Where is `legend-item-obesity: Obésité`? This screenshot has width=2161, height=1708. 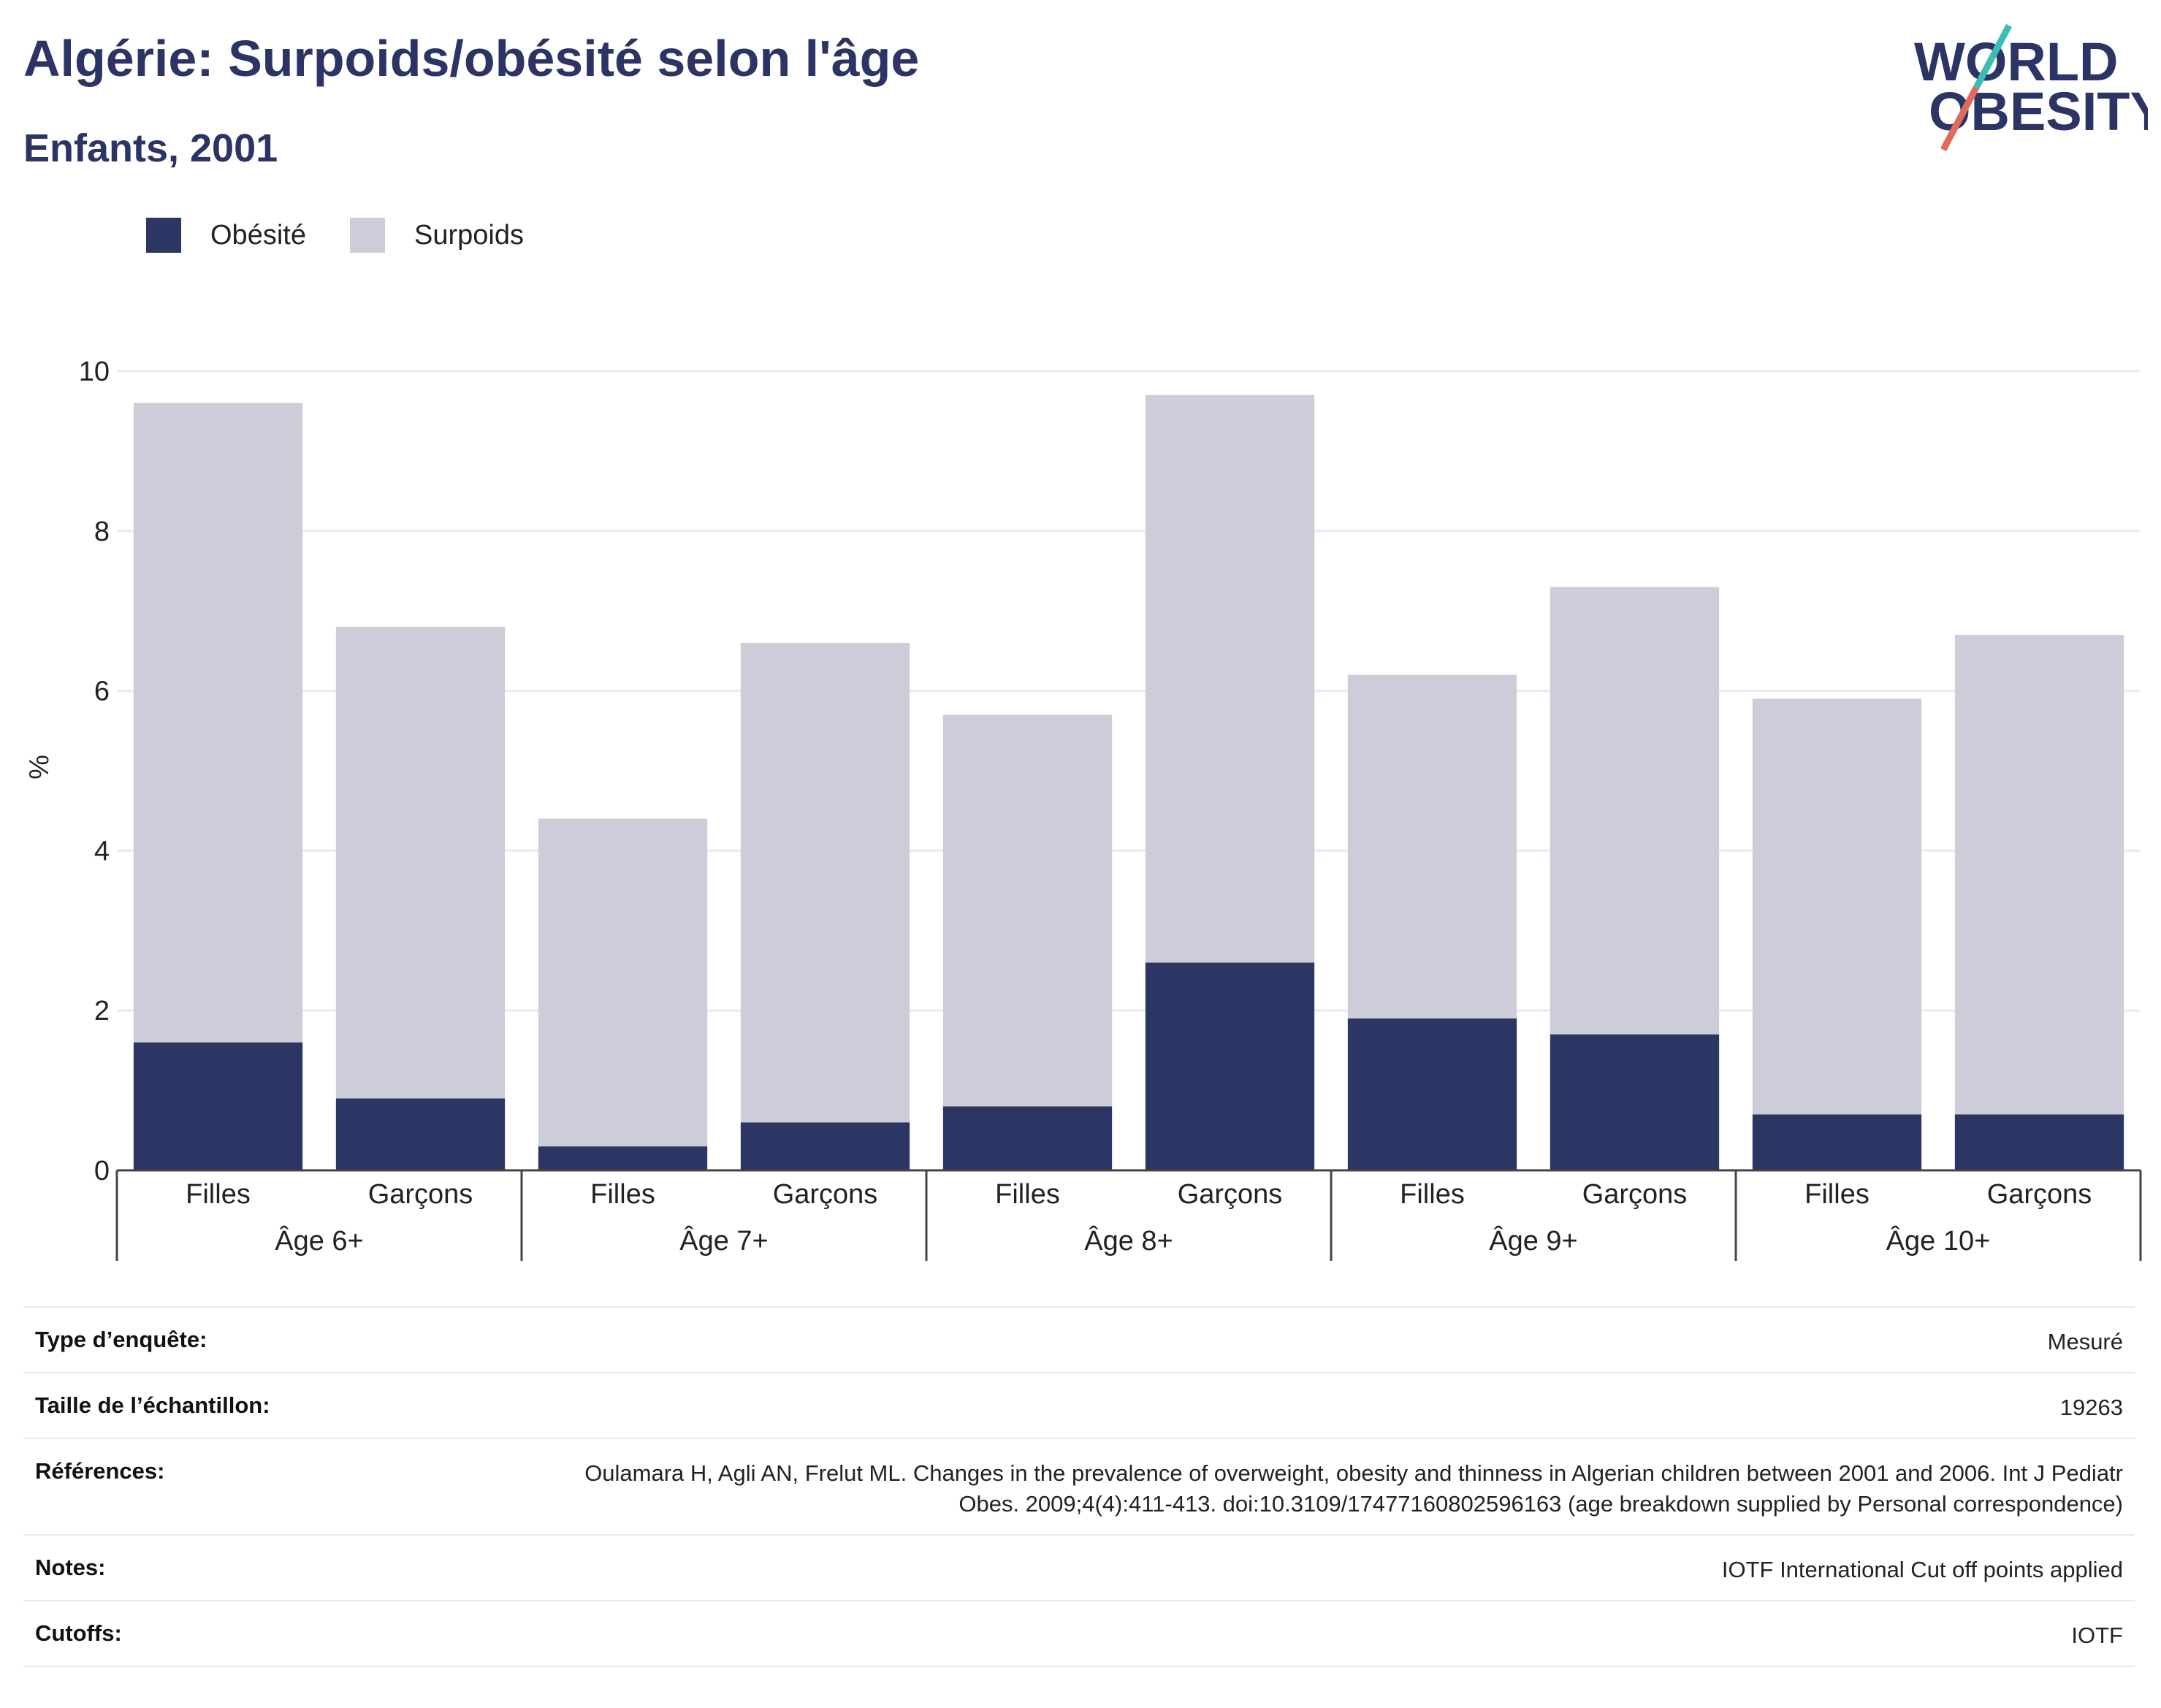 legend-item-obesity: Obésité is located at coordinates (226, 235).